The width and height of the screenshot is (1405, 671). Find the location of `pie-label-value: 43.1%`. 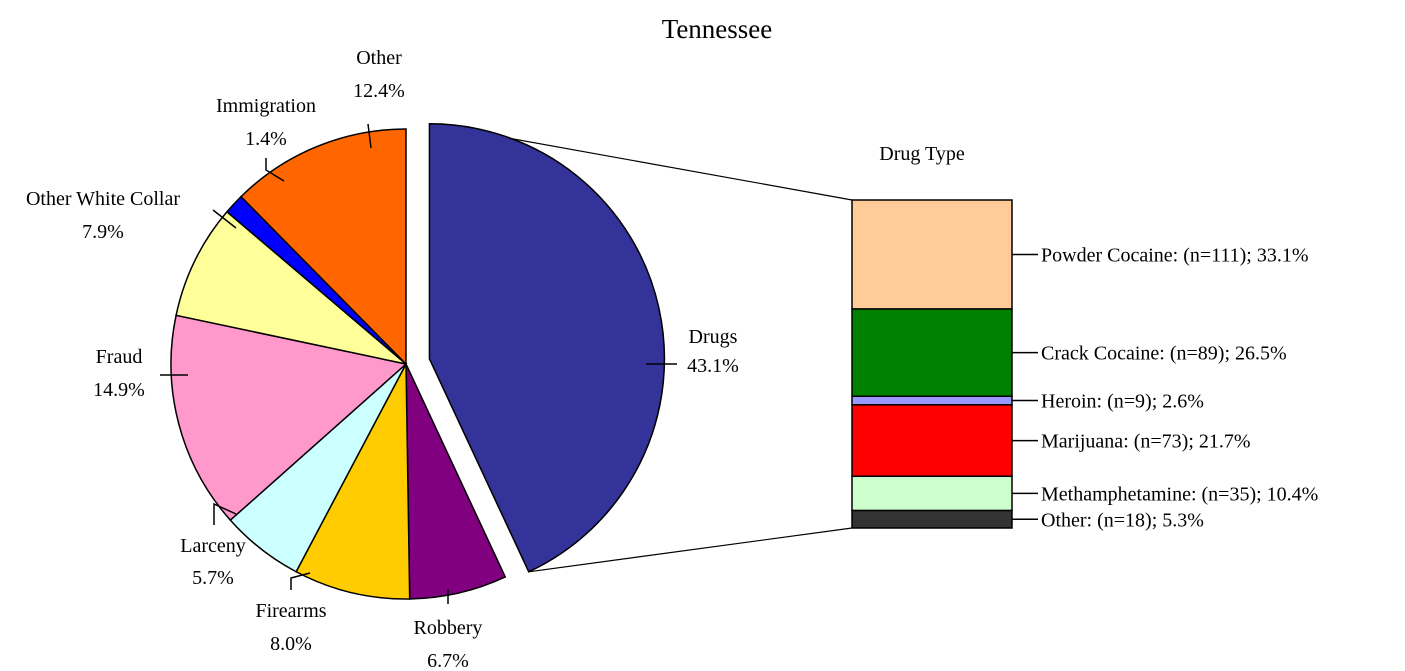

pie-label-value: 43.1% is located at coordinates (713, 366).